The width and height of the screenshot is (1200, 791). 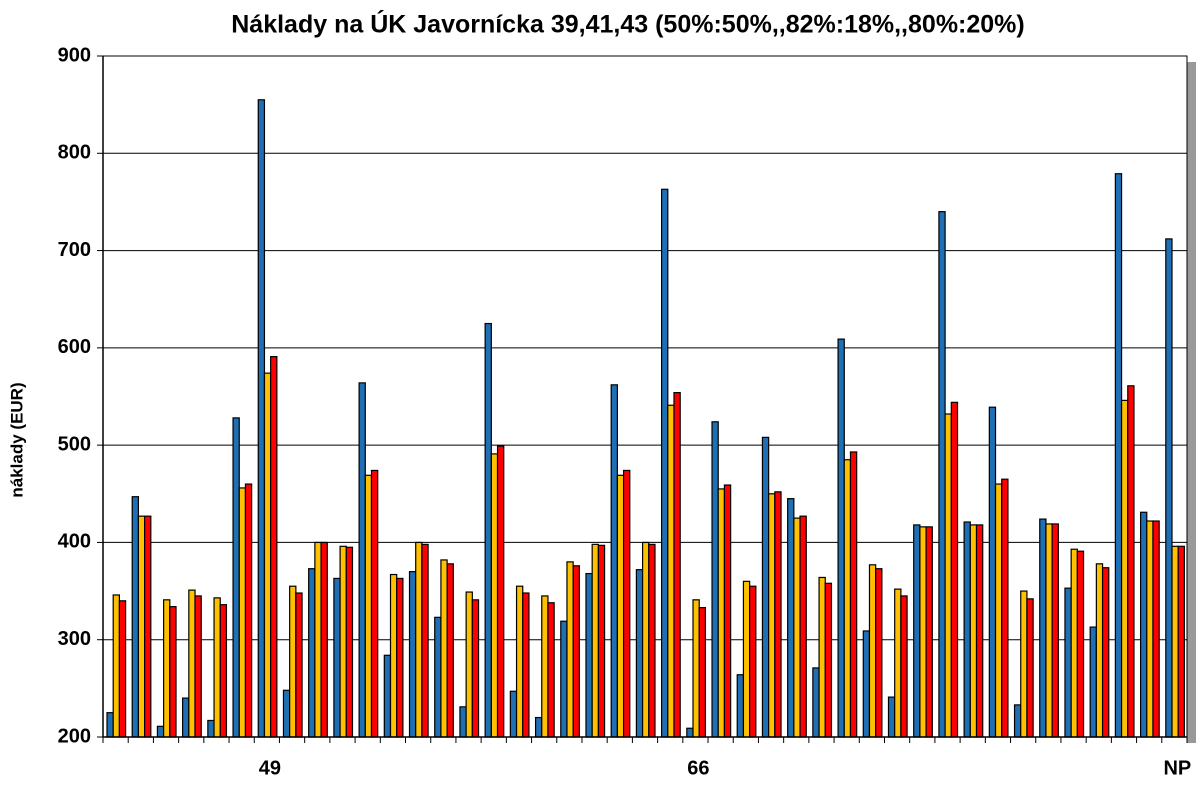 I want to click on frame-shadow, so click(x=1191, y=402).